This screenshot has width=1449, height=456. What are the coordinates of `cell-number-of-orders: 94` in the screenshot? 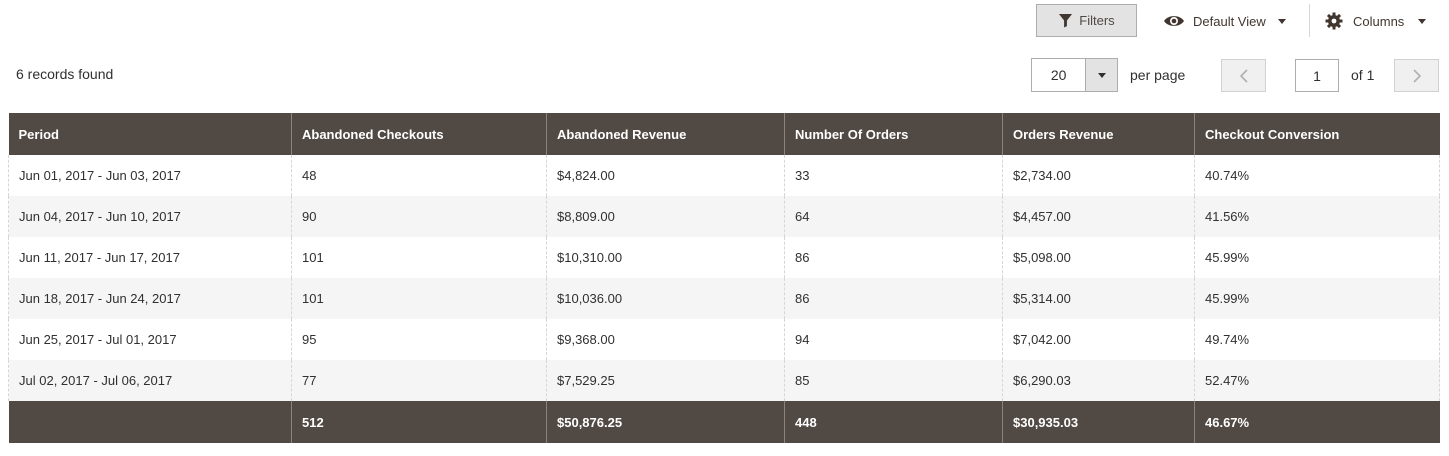 It's located at (893, 339).